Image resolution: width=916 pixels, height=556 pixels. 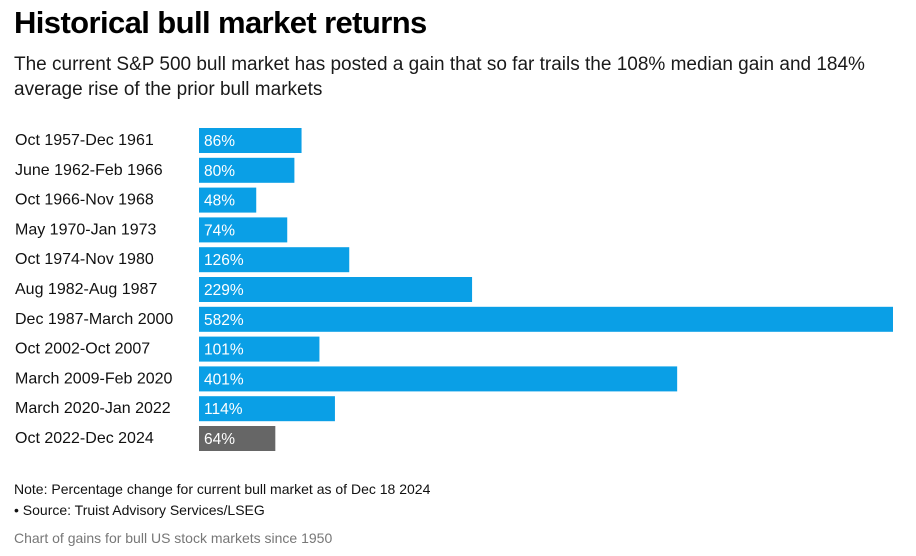 What do you see at coordinates (84, 259) in the screenshot?
I see `category-label: Oct 1974-Nov 1980` at bounding box center [84, 259].